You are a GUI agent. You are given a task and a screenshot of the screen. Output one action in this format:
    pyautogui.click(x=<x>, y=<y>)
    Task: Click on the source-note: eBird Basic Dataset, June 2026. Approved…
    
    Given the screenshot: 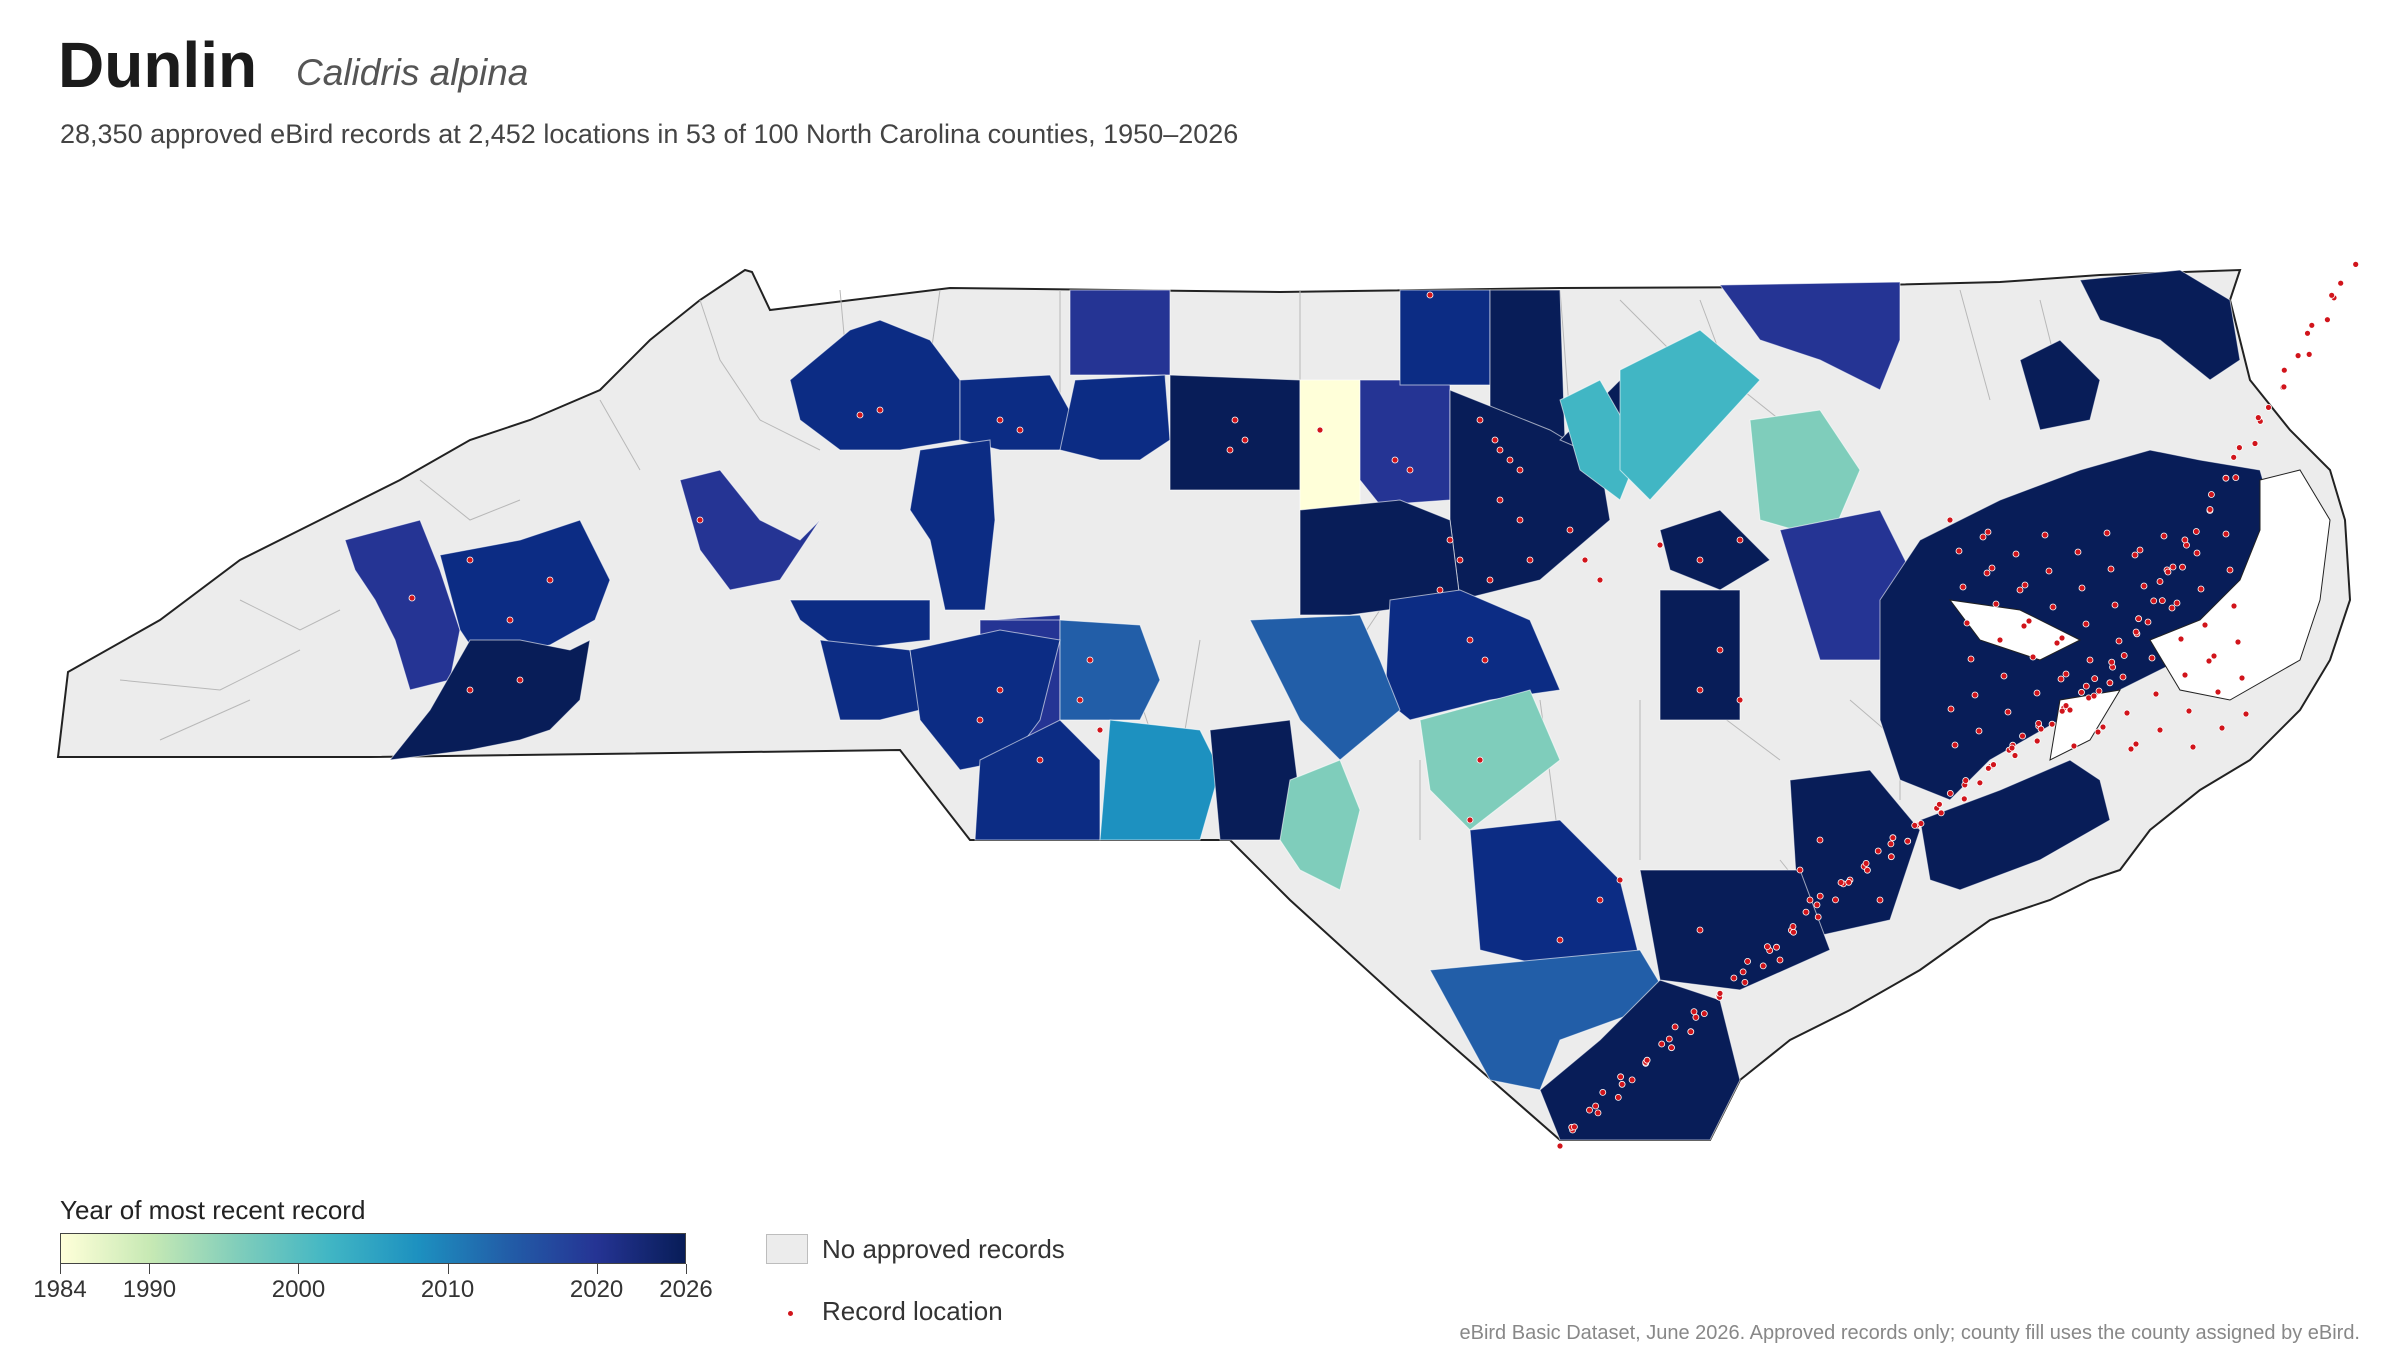 What is the action you would take?
    pyautogui.click(x=1909, y=1333)
    